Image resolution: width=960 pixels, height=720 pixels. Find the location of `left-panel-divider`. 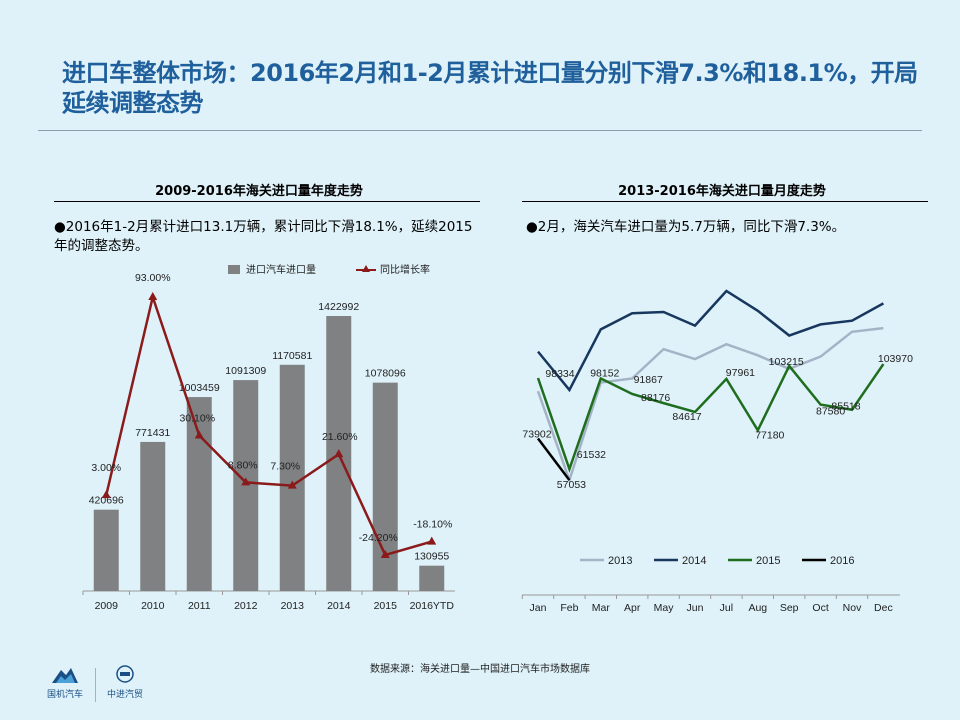

left-panel-divider is located at coordinates (267, 201).